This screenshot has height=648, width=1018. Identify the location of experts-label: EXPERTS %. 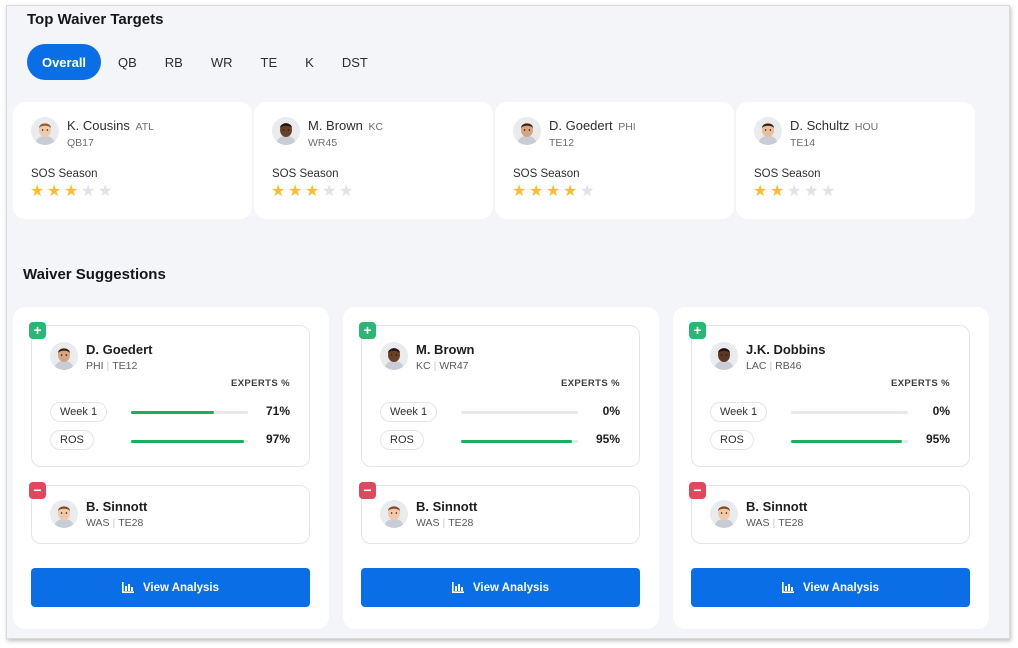
(260, 383).